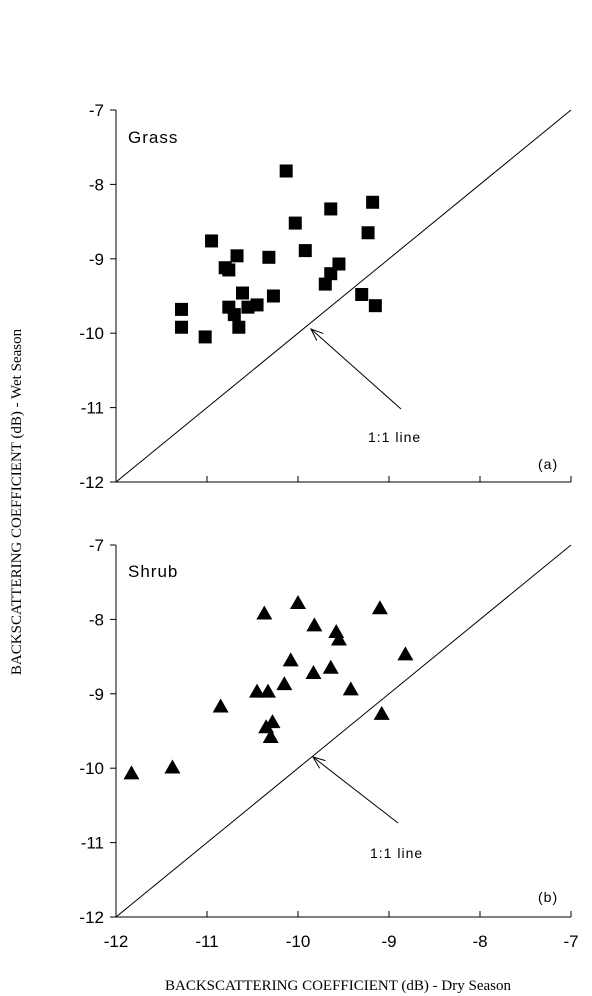  I want to click on grass-annotation-label: 1:1 line, so click(394, 437).